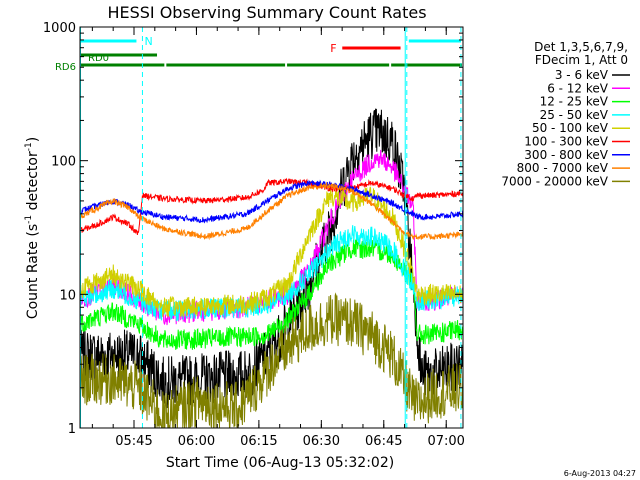 The height and width of the screenshot is (480, 640). Describe the element at coordinates (570, 128) in the screenshot. I see `legend-label-5: 50 - 100 keV` at that location.